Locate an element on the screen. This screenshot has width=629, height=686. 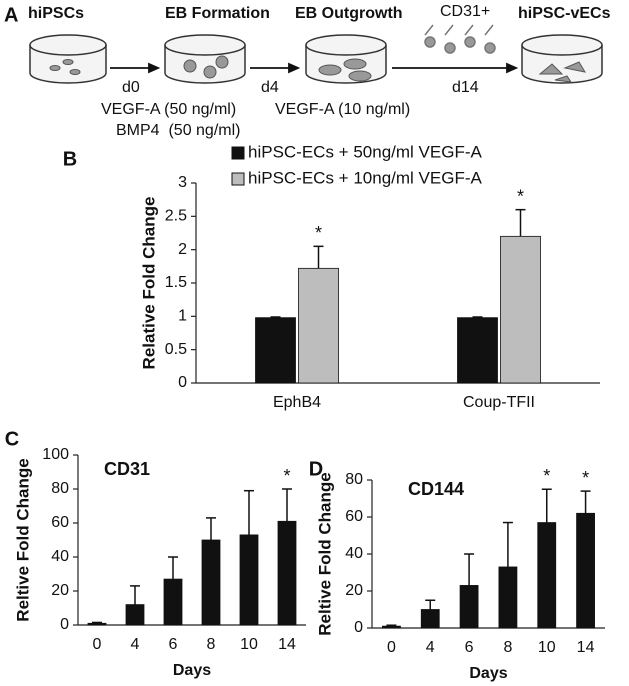
panel-label: C is located at coordinates (12, 439).